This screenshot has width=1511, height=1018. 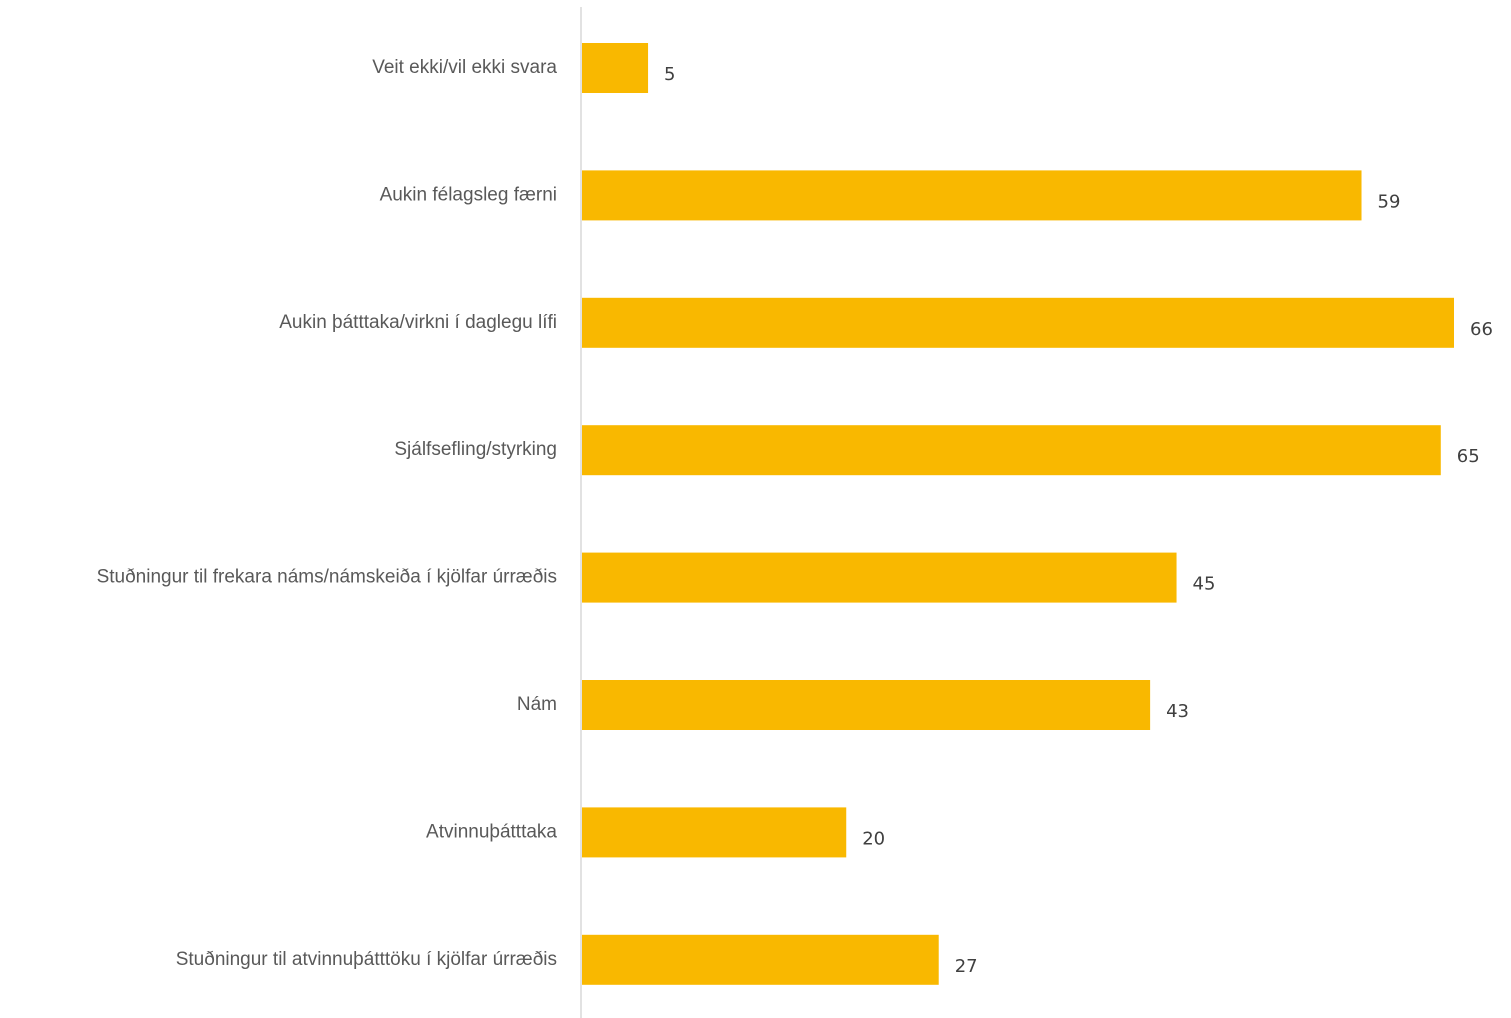 I want to click on category-label: Atvinnuþátttaka, so click(x=491, y=831).